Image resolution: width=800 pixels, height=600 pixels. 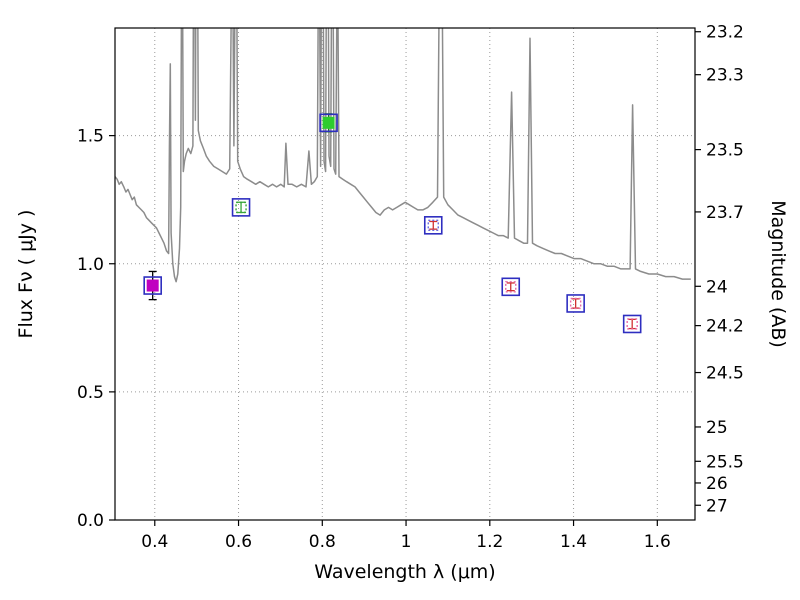 What do you see at coordinates (725, 76) in the screenshot?
I see `y-right-tick-label: 23.3` at bounding box center [725, 76].